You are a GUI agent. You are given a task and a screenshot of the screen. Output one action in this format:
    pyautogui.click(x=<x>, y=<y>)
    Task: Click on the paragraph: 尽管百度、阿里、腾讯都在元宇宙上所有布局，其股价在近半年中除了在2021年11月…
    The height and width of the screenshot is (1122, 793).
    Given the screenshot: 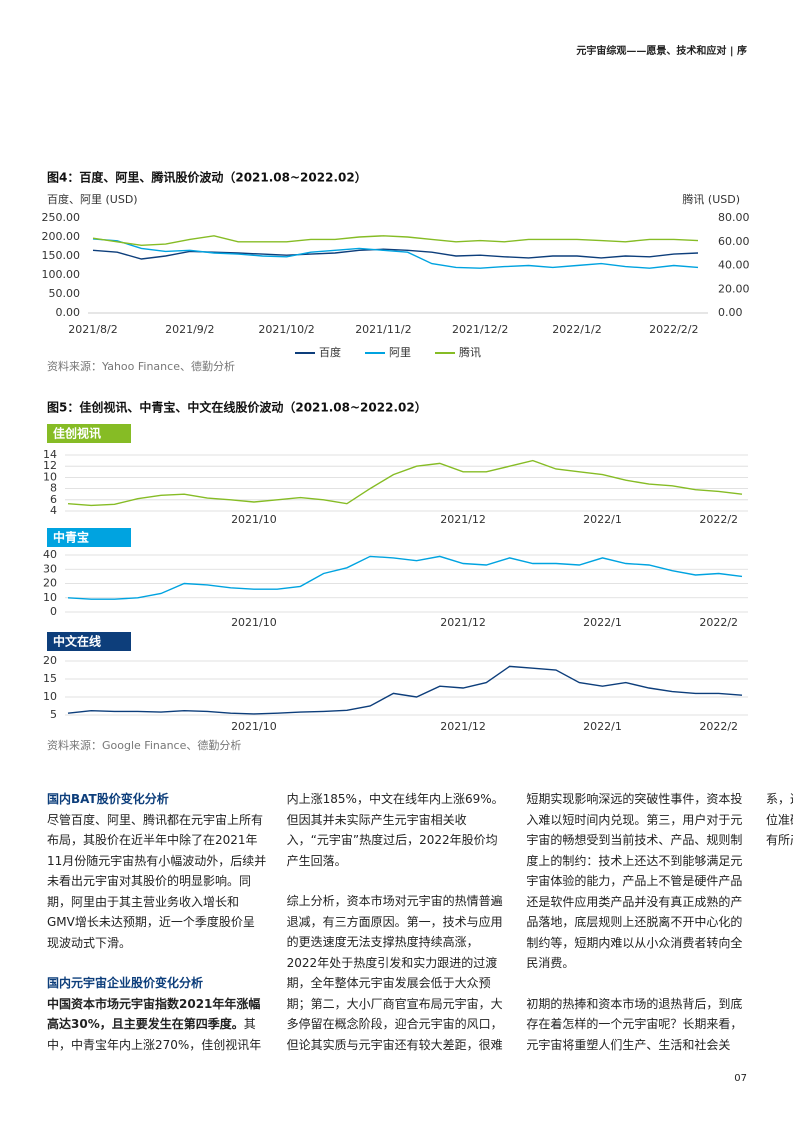 What is the action you would take?
    pyautogui.click(x=157, y=881)
    